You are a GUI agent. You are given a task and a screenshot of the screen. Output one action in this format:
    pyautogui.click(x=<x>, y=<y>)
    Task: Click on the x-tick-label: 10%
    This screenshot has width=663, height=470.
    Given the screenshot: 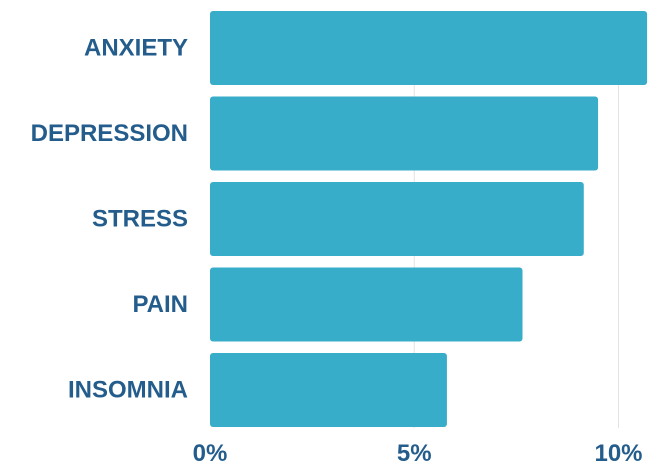 What is the action you would take?
    pyautogui.click(x=618, y=453)
    